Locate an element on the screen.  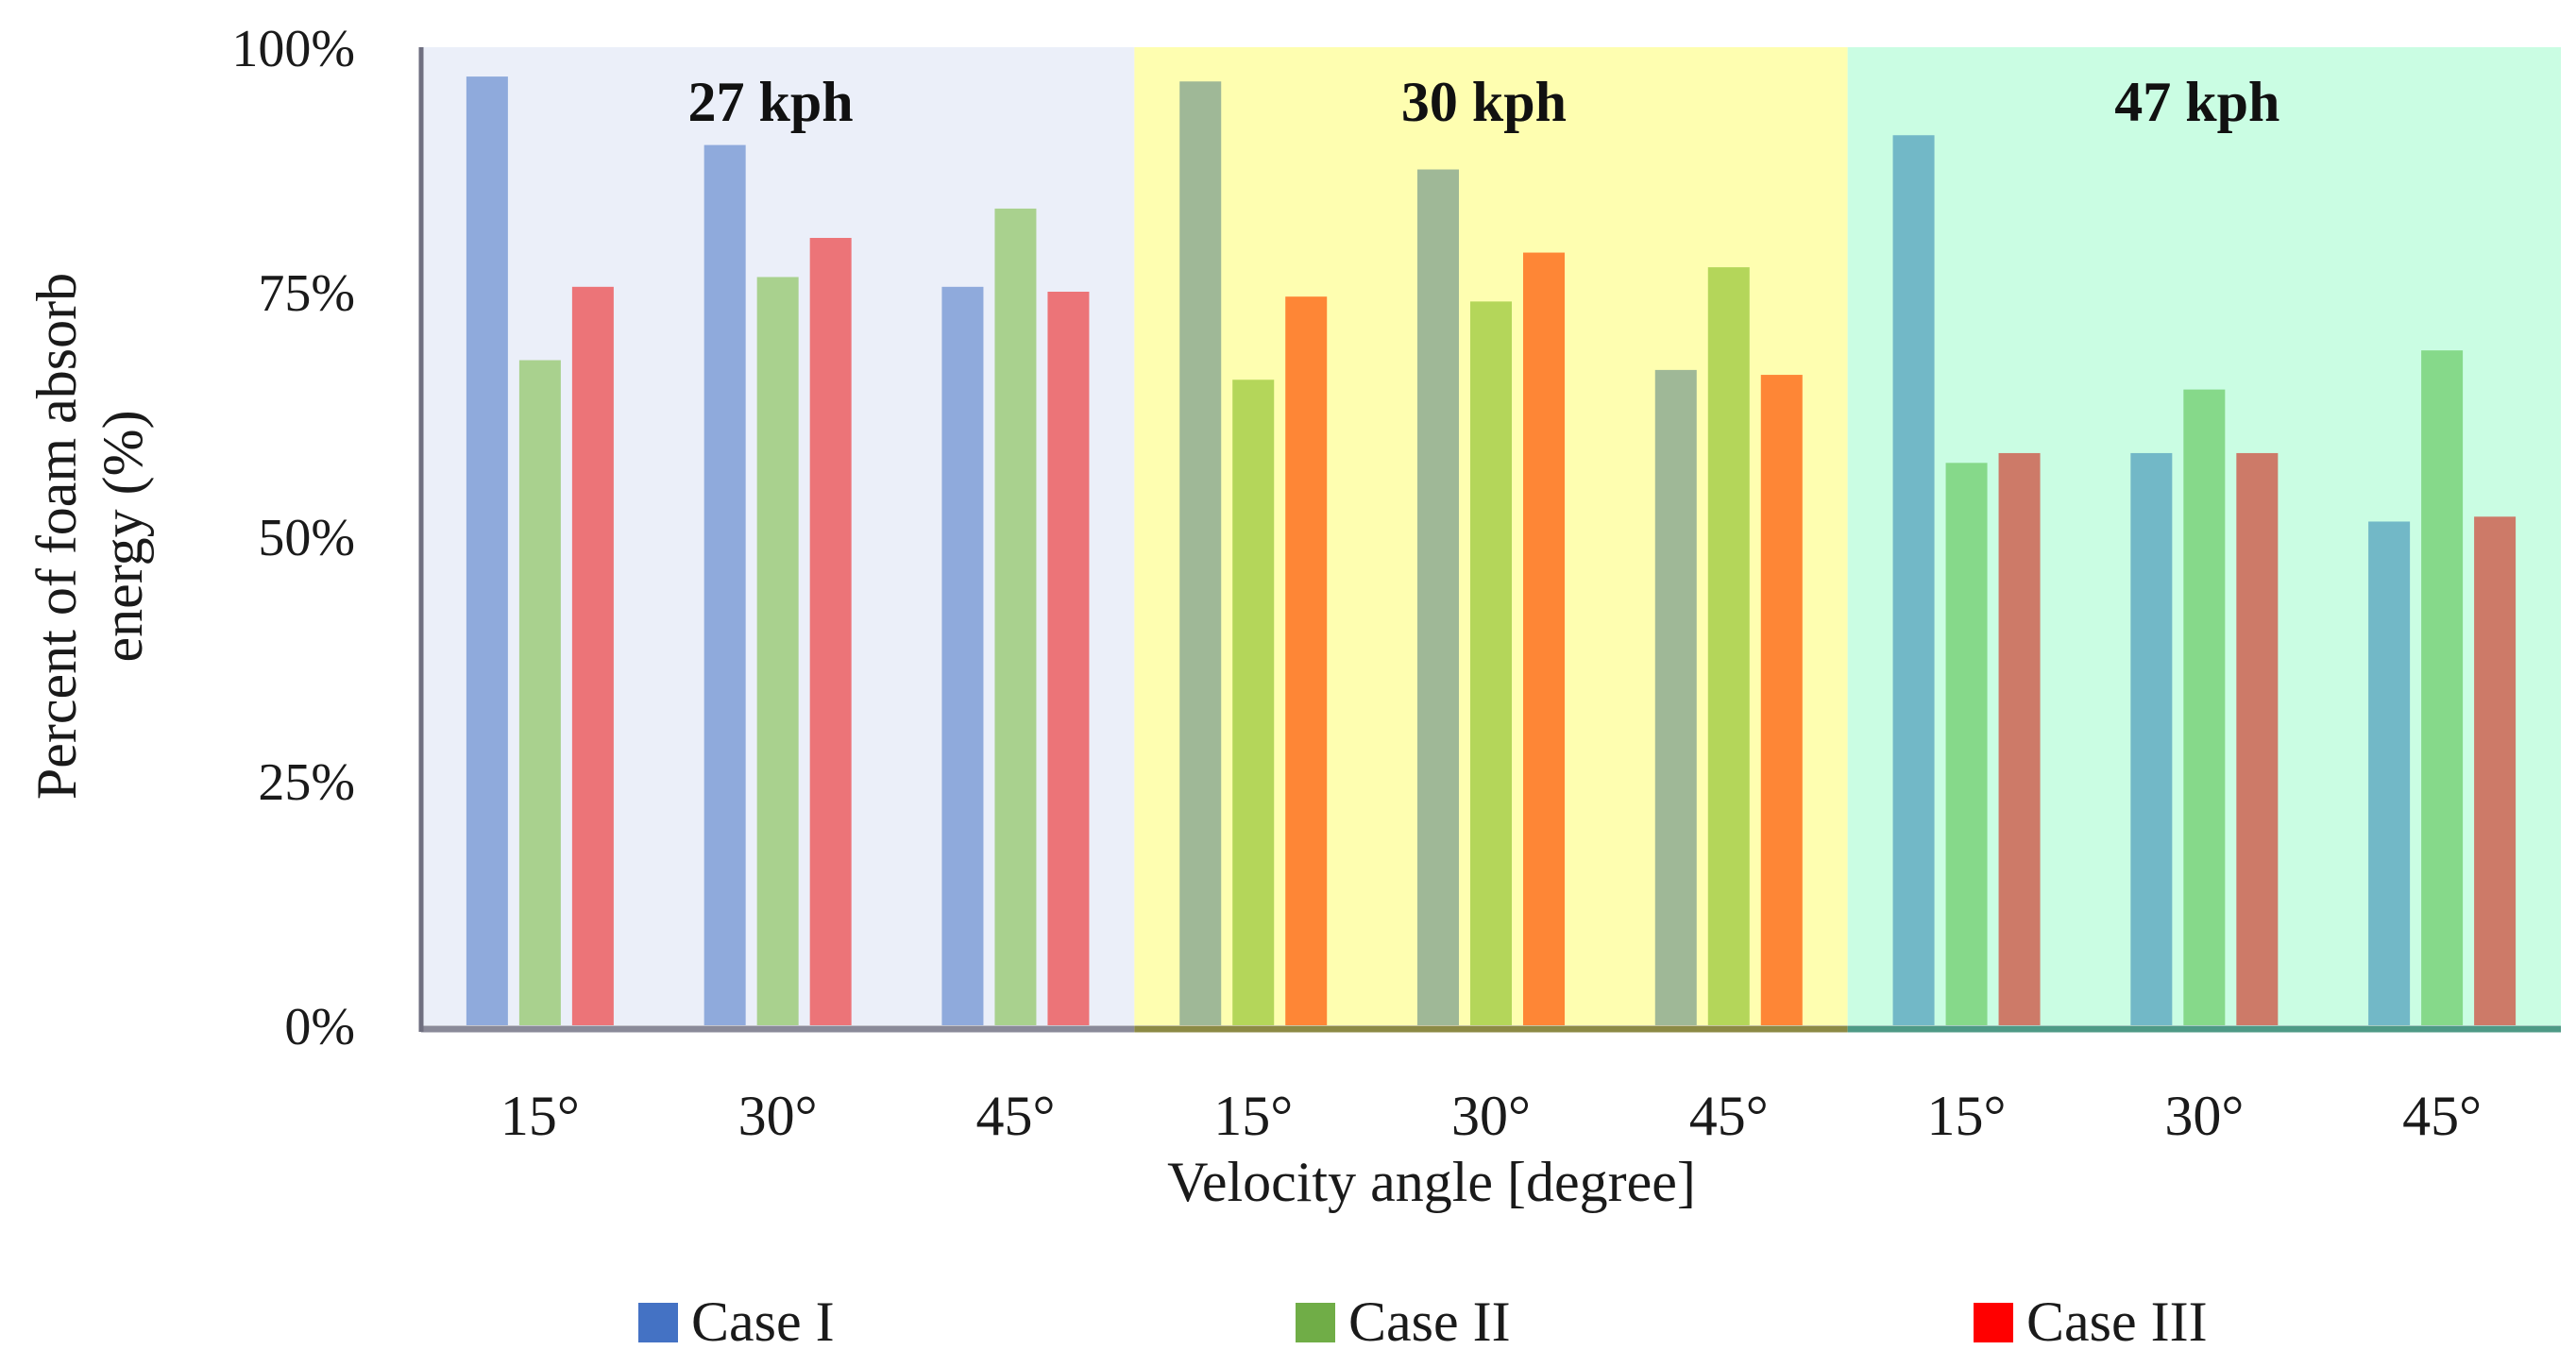
y-axis-title-line: Percent of foam absorb is located at coordinates (56, 537).